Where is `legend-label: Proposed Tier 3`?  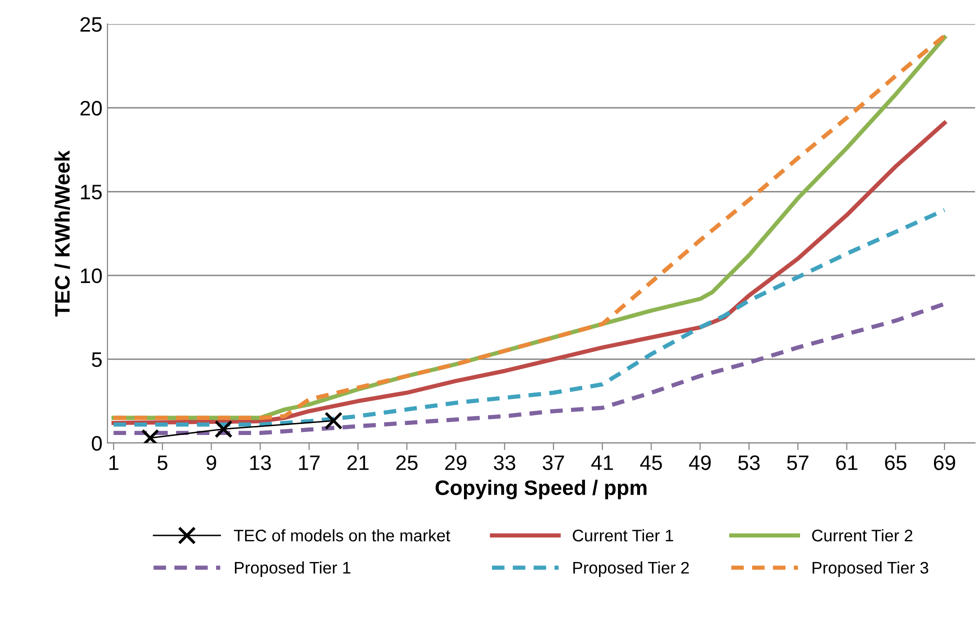
legend-label: Proposed Tier 3 is located at coordinates (870, 569).